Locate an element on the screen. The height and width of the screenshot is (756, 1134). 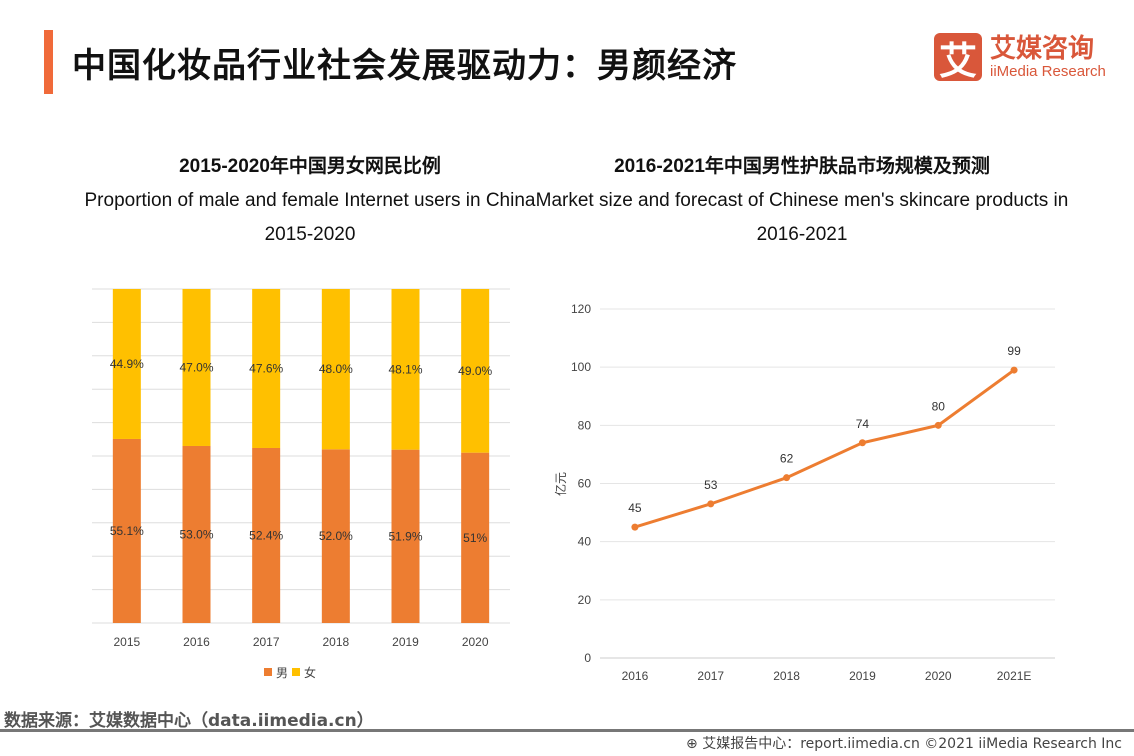
bar-男-2018 is located at coordinates (335, 536).